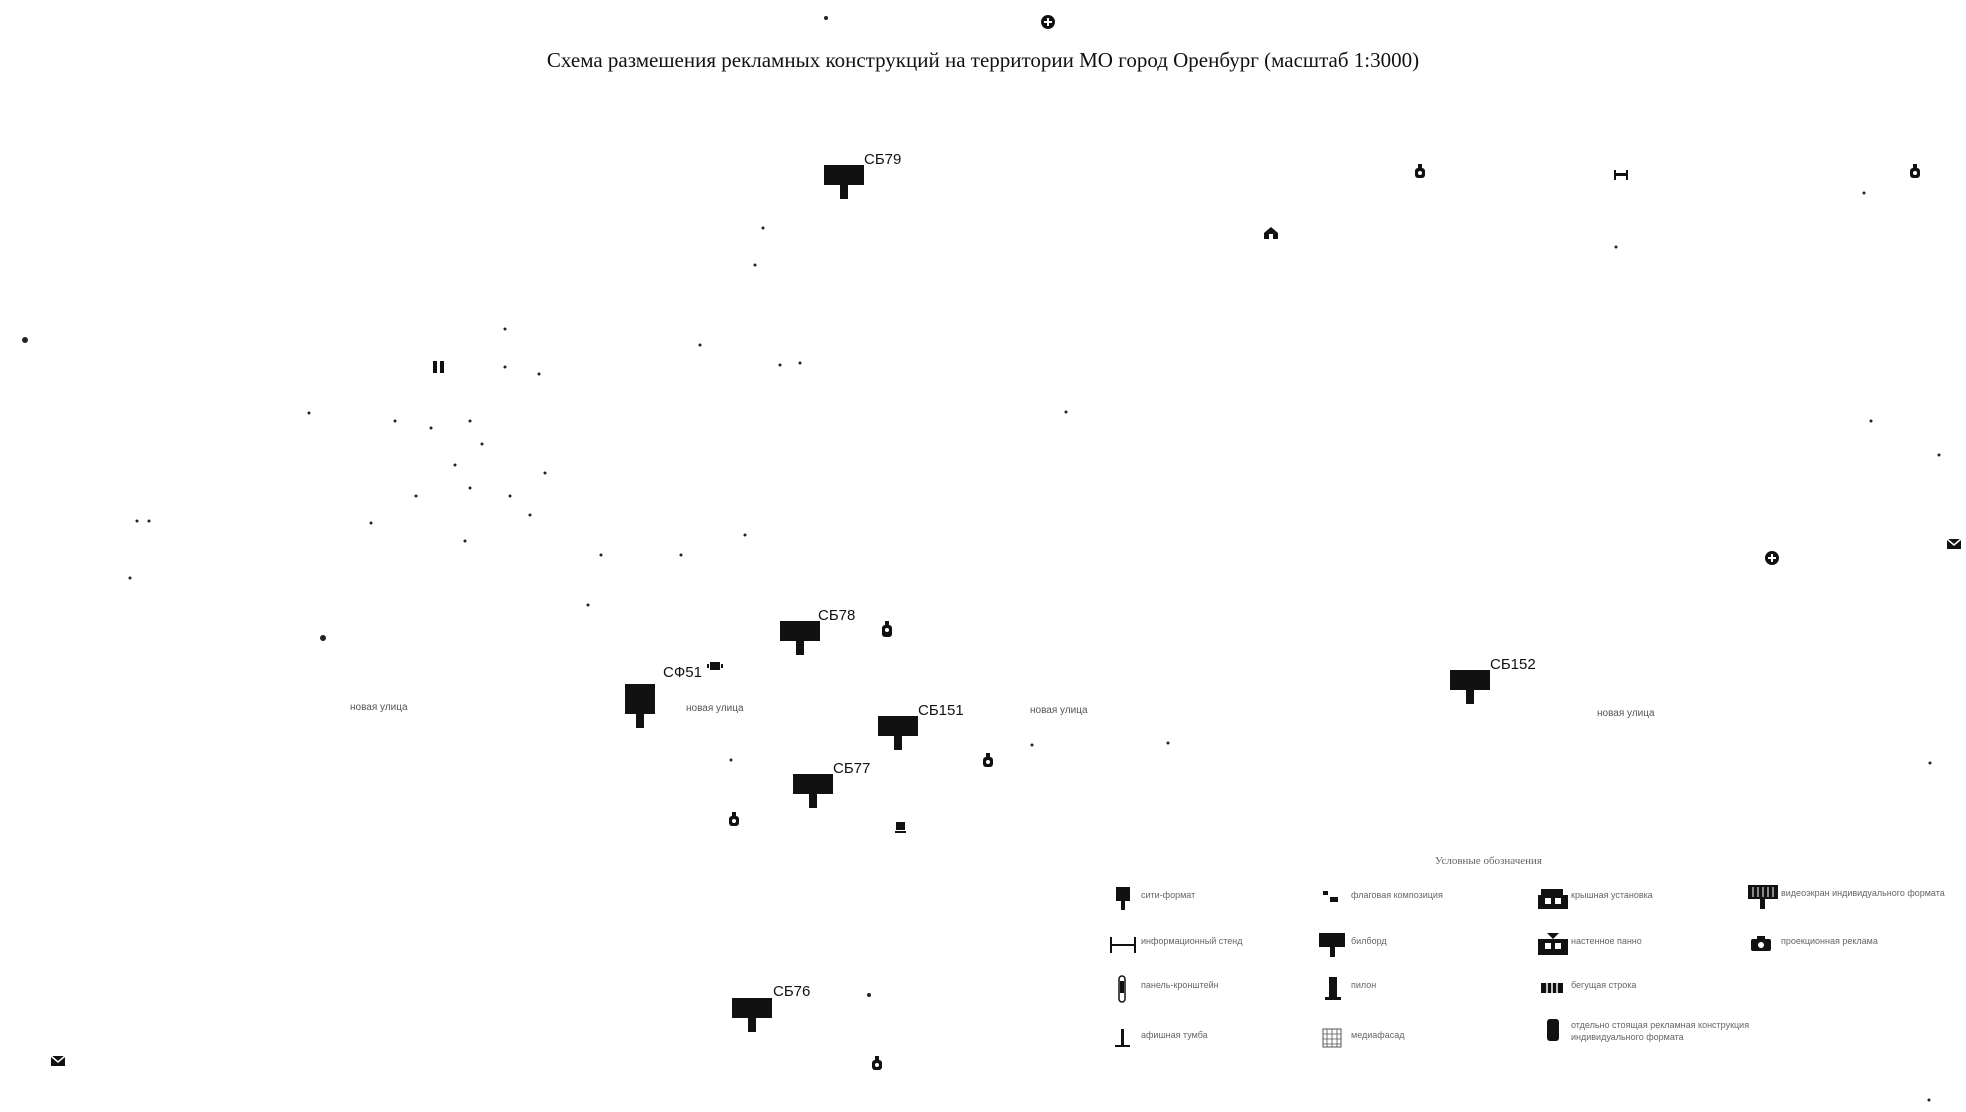  Describe the element at coordinates (901, 827) in the screenshot. I see `map-poi-cup-icon` at that location.